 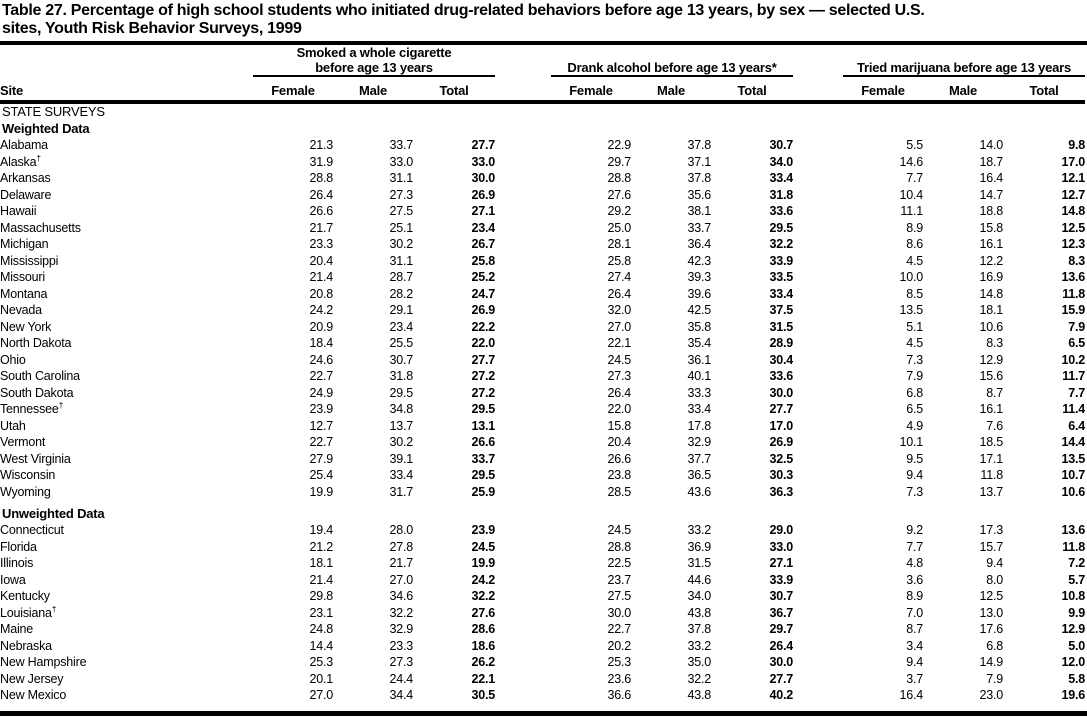 I want to click on value-cell: 29.5, so click(x=483, y=409).